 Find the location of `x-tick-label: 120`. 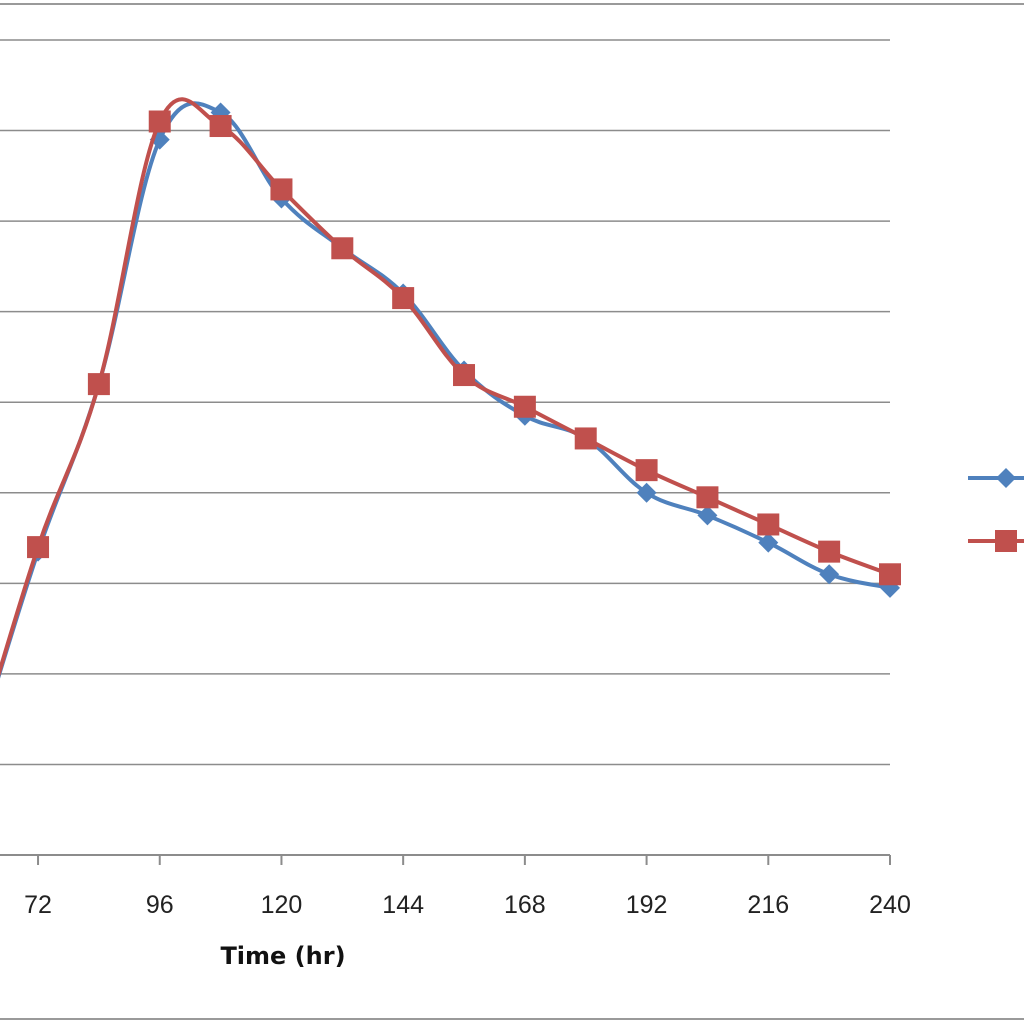

x-tick-label: 120 is located at coordinates (282, 905).